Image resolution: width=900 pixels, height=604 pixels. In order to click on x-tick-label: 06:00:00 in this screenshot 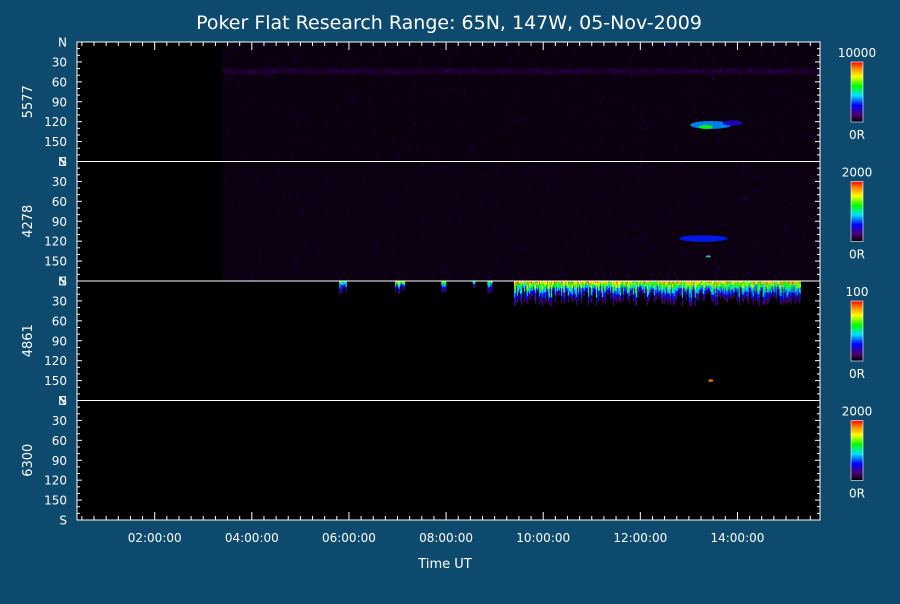, I will do `click(349, 538)`.